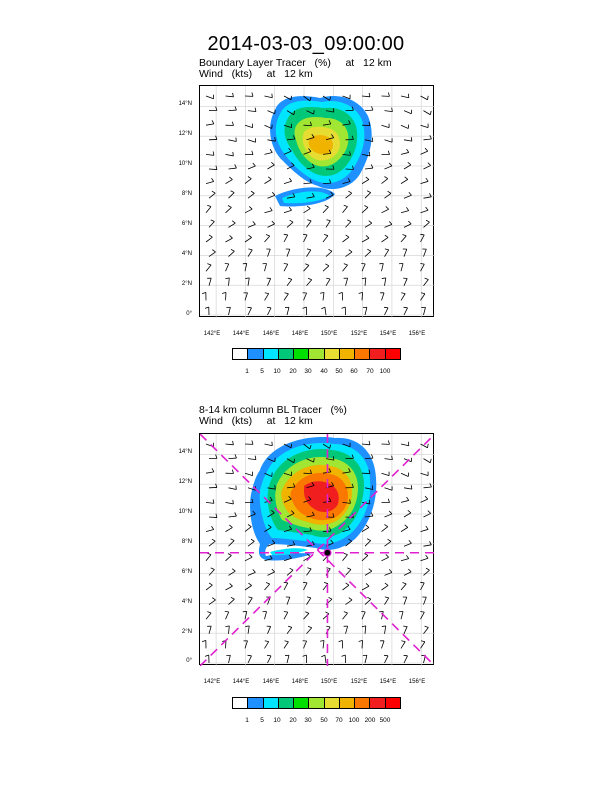  What do you see at coordinates (186, 194) in the screenshot?
I see `panel1-lat-label: 8°N` at bounding box center [186, 194].